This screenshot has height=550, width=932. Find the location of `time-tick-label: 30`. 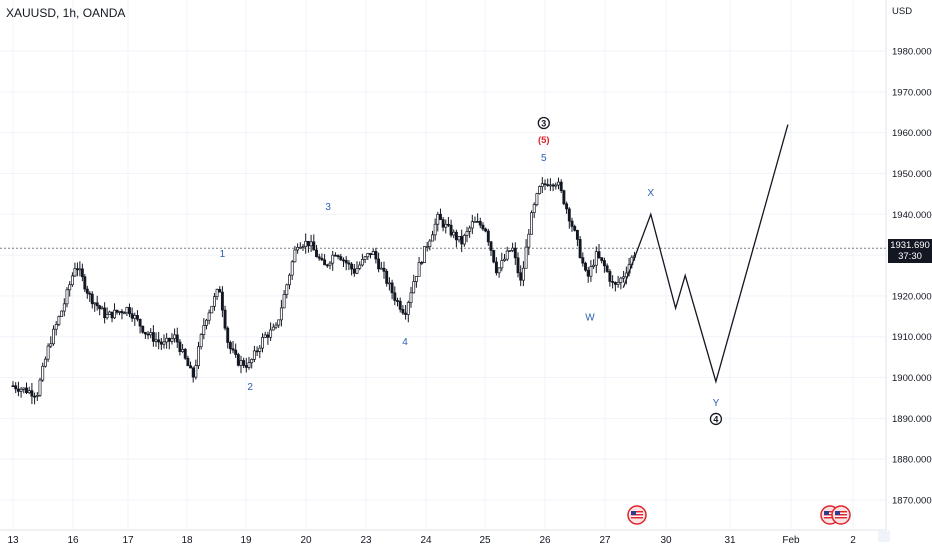

time-tick-label: 30 is located at coordinates (666, 540).